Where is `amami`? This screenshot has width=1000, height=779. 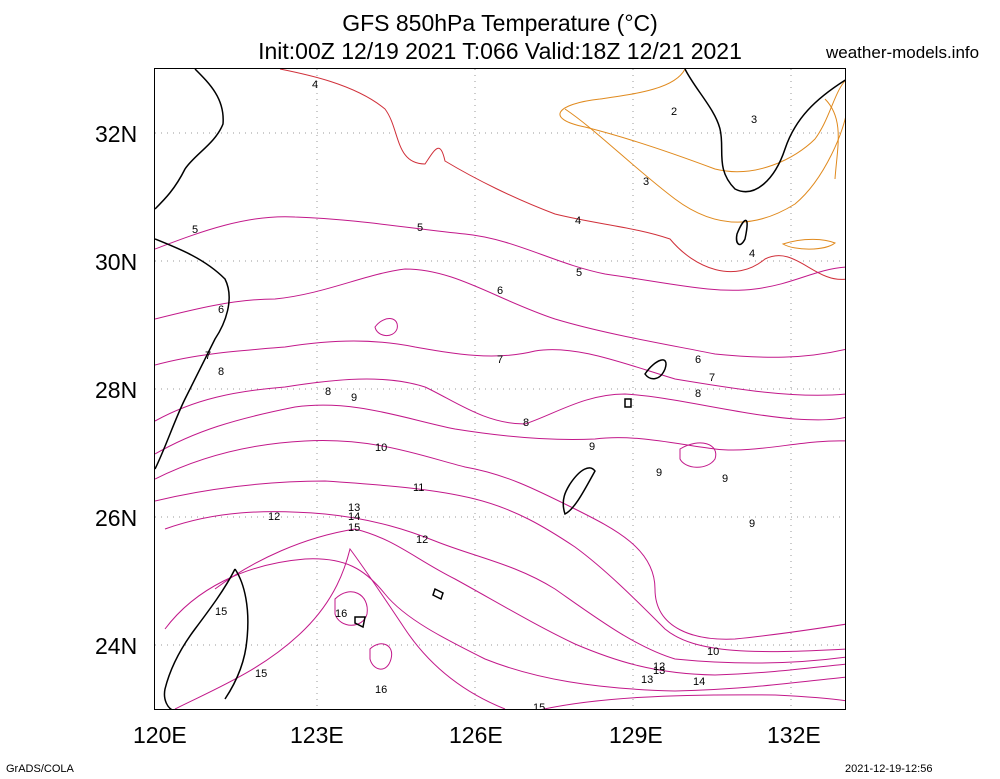
amami is located at coordinates (655, 369).